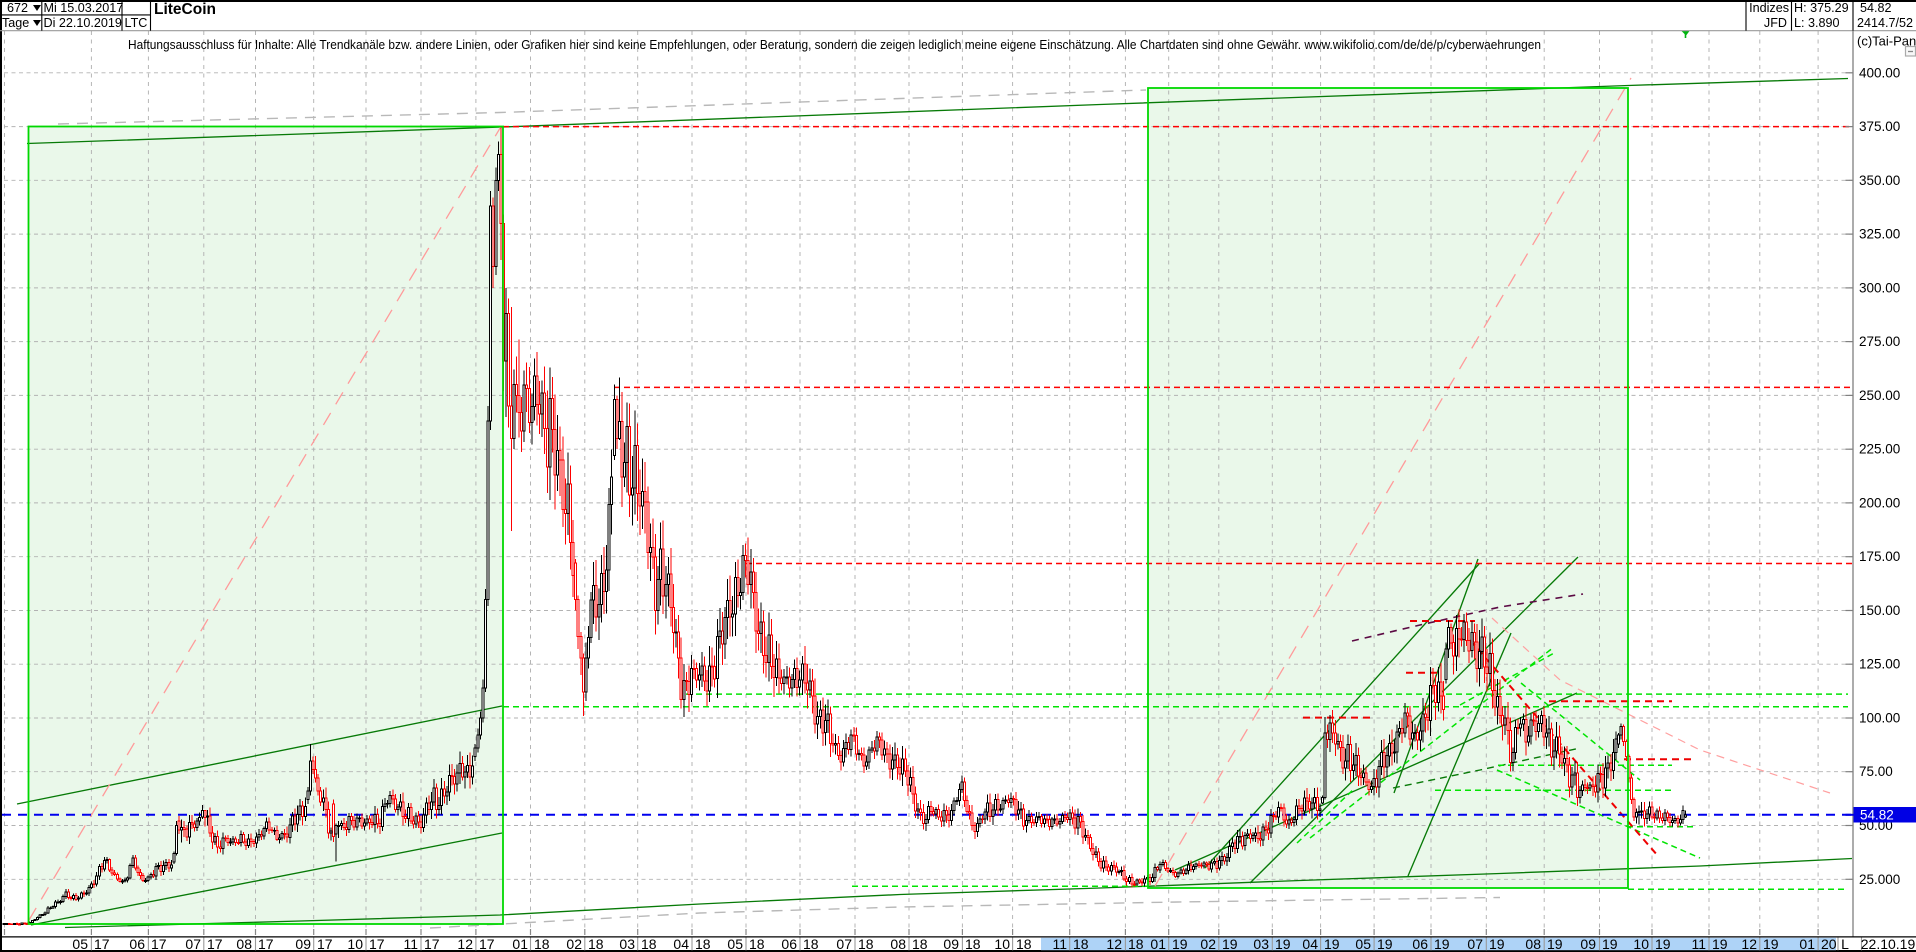 Image resolution: width=1916 pixels, height=952 pixels. What do you see at coordinates (1829, 944) in the screenshot?
I see `svg-text: 20` at bounding box center [1829, 944].